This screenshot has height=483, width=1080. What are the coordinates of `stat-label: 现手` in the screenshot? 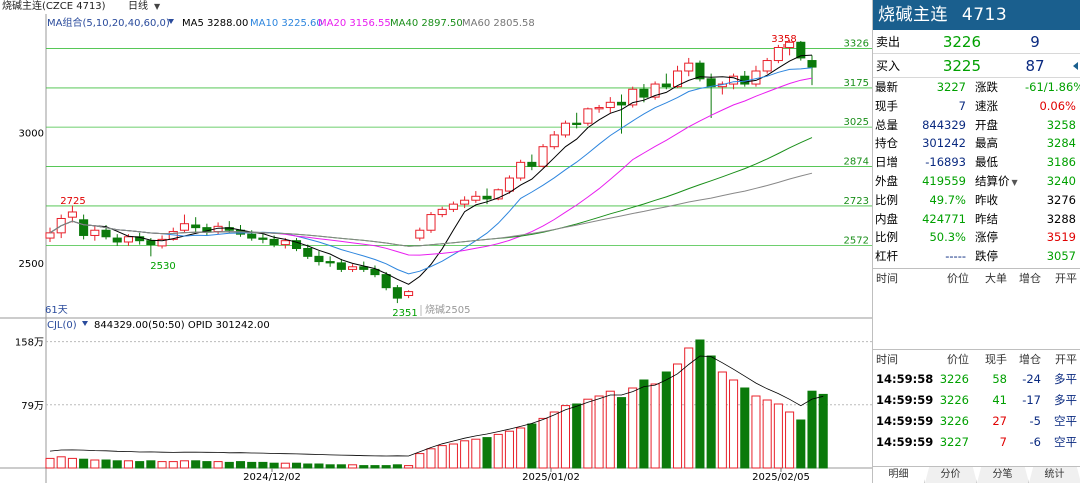 It's located at (886, 105).